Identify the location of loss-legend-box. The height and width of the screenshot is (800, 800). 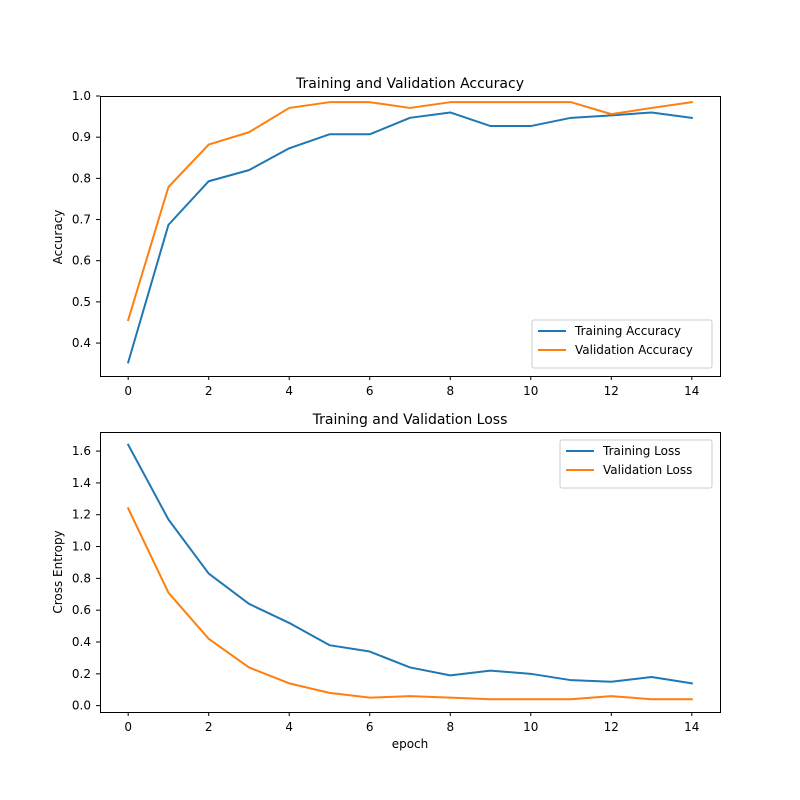
(636, 464).